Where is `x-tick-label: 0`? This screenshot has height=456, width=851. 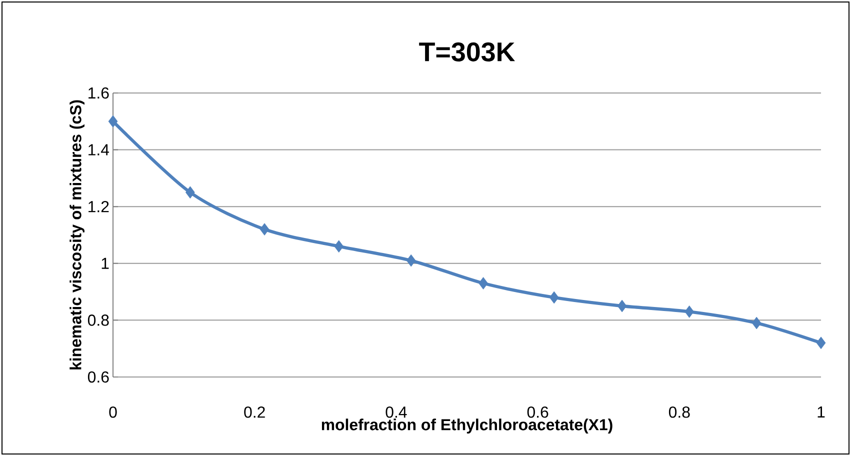
x-tick-label: 0 is located at coordinates (113, 412).